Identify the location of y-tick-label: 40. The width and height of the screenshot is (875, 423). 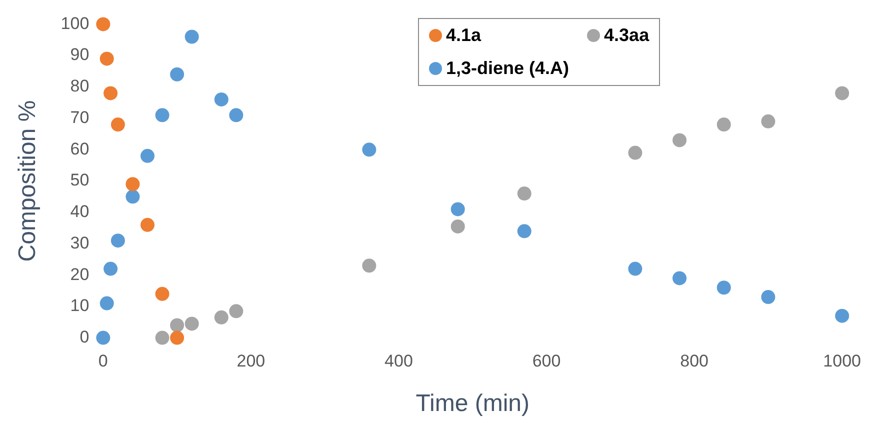
(80, 212).